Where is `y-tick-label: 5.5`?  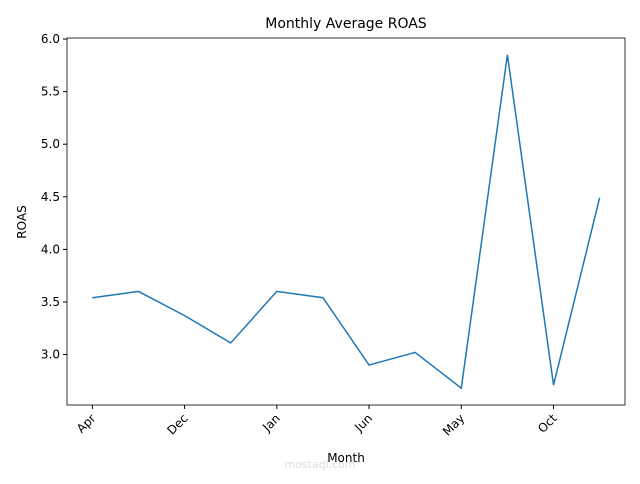
y-tick-label: 5.5 is located at coordinates (50, 92).